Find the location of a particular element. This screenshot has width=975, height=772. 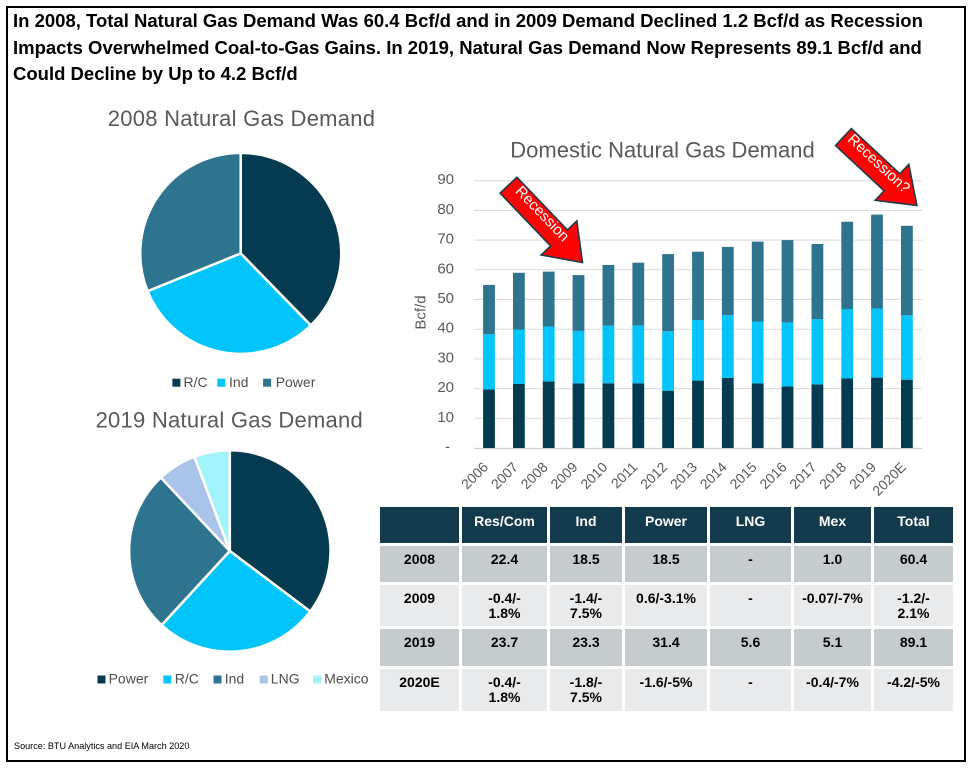

svg-text: 60 is located at coordinates (445, 268).